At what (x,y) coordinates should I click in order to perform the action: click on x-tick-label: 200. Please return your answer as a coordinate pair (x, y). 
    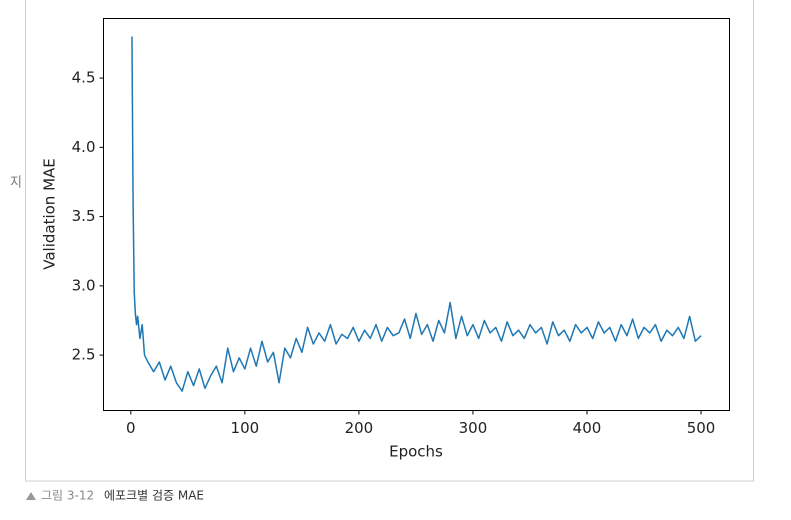
    Looking at the image, I should click on (359, 428).